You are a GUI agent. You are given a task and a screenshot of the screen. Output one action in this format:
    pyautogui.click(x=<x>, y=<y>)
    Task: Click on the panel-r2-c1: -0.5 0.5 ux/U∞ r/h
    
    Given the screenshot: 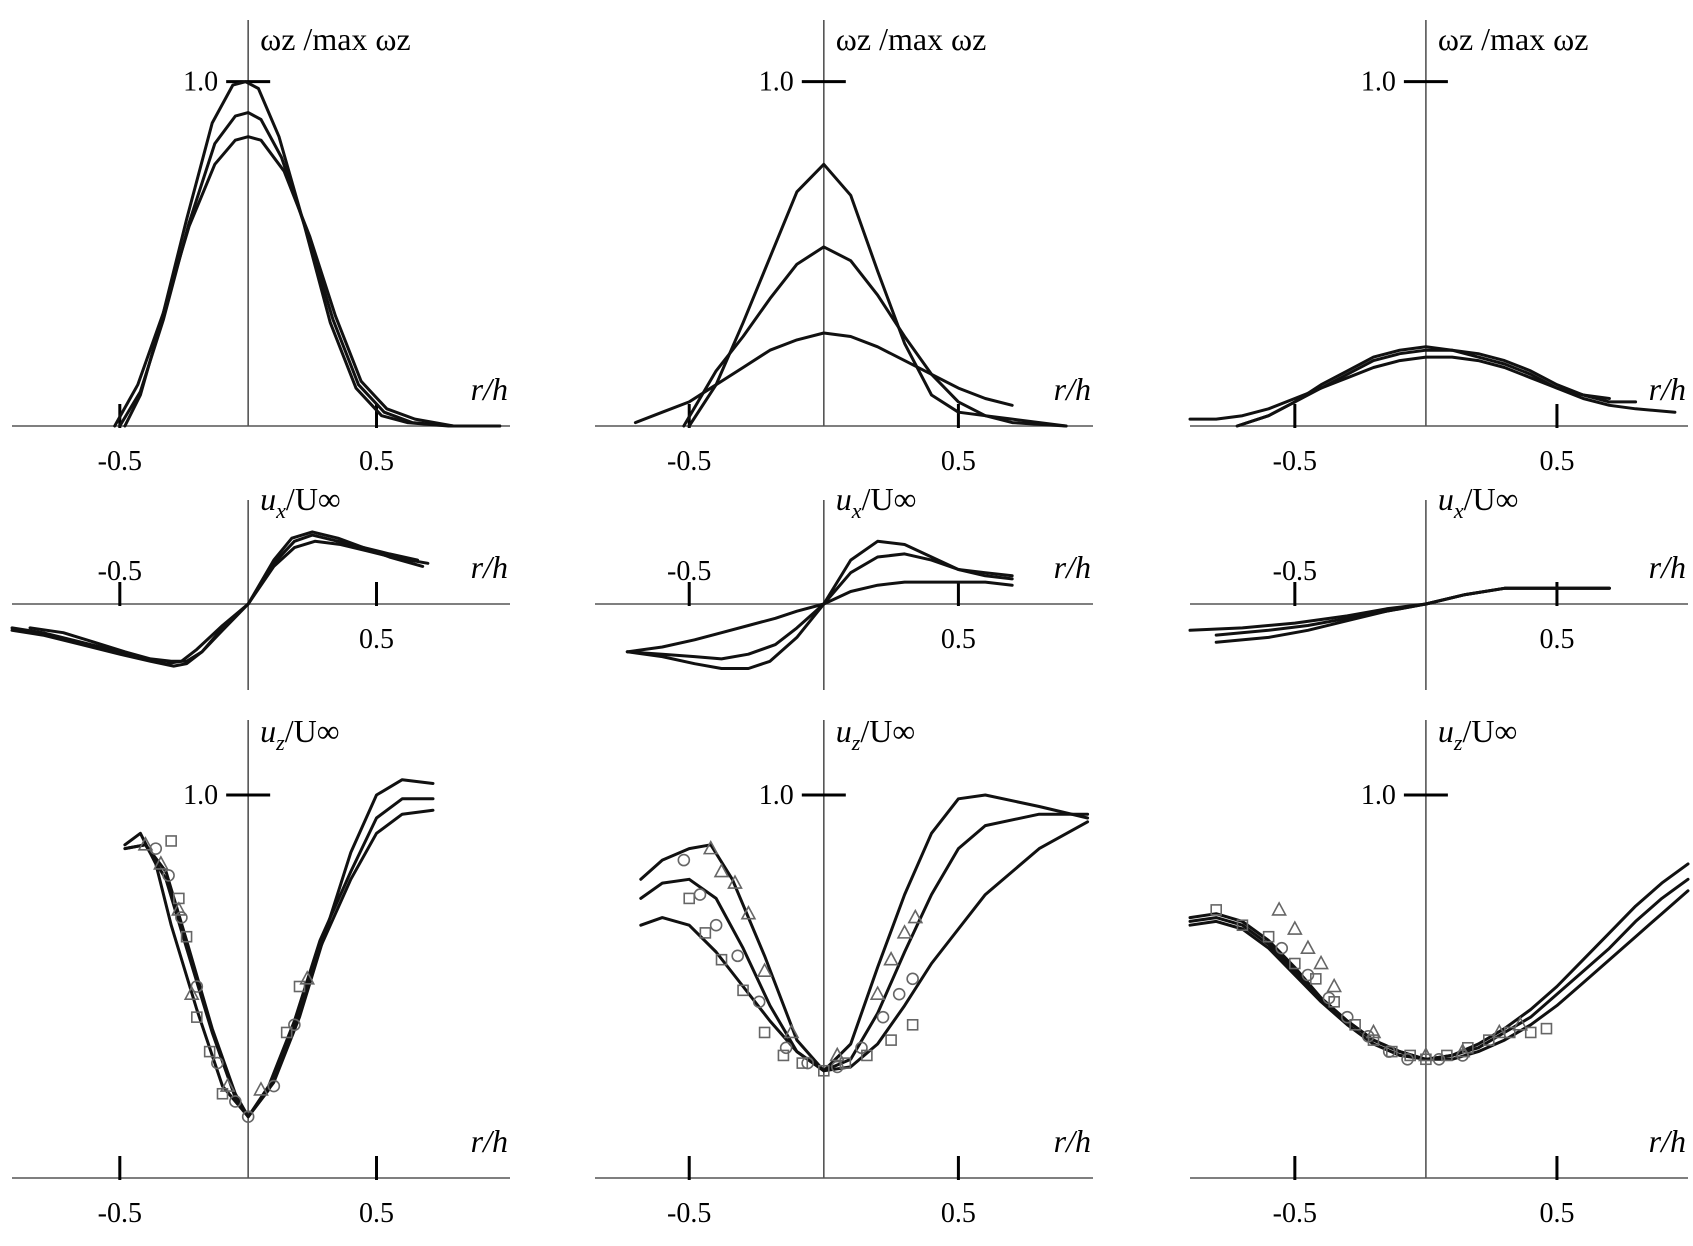 What is the action you would take?
    pyautogui.click(x=260, y=585)
    